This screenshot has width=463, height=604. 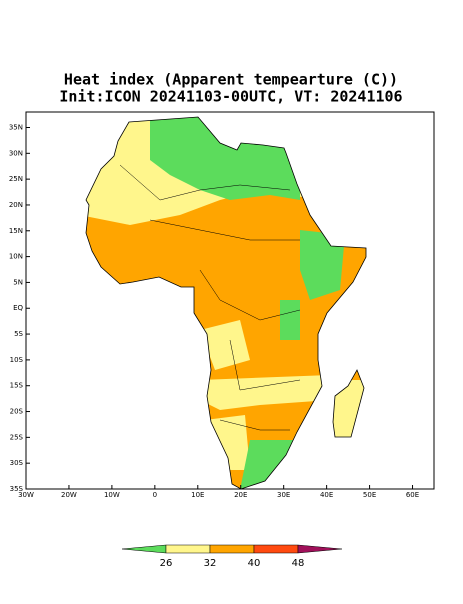 I want to click on title-line: Init:ICON 20241103-00UTC, VT: 20241106, so click(x=230, y=97).